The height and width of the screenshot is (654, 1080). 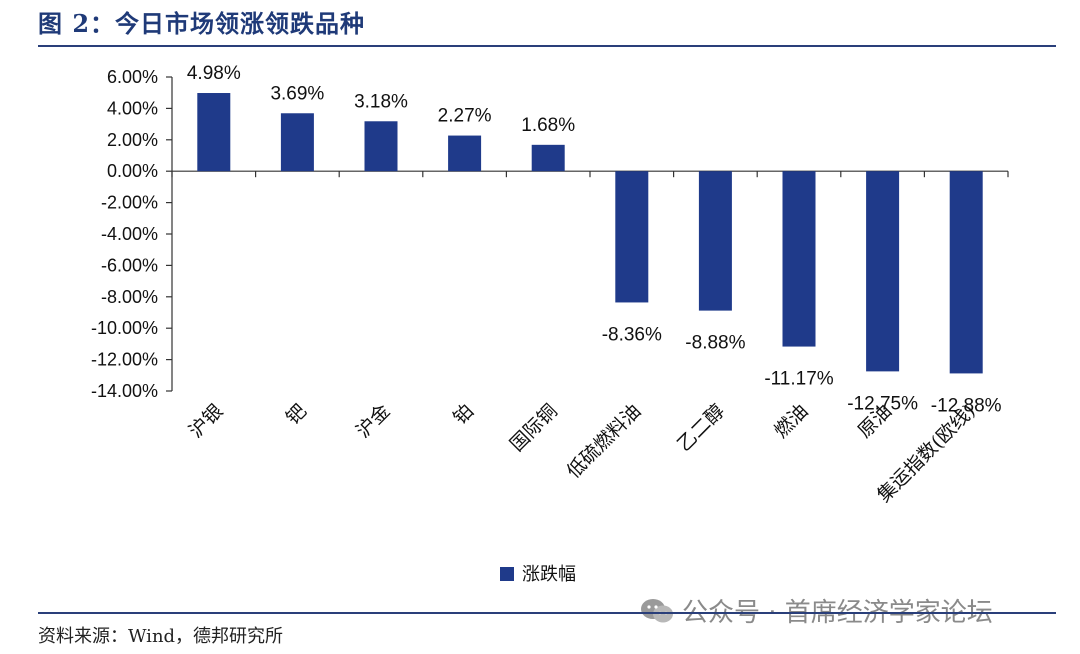 What do you see at coordinates (632, 334) in the screenshot?
I see `data-label: -8.36%` at bounding box center [632, 334].